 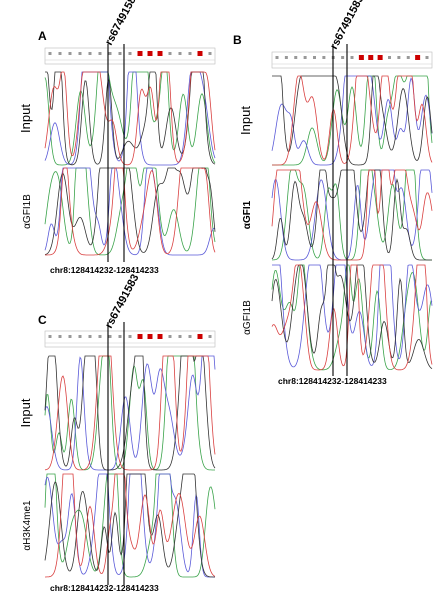 I want to click on track-label: αGFI1, so click(x=247, y=214).